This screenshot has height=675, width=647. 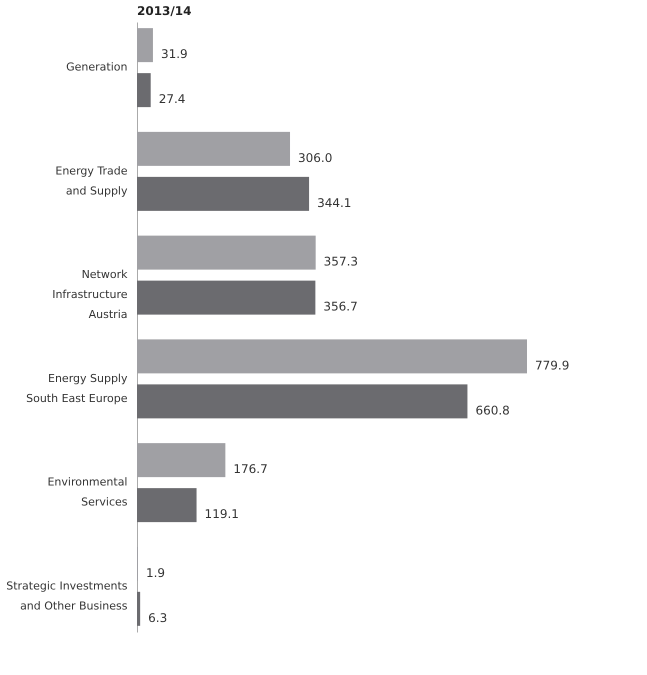 I want to click on data-label: 356.7, so click(x=340, y=307).